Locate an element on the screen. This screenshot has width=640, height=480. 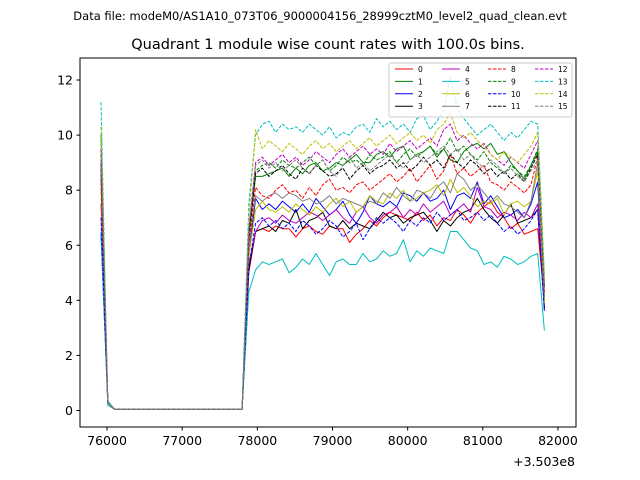
legend-label-13: 13 is located at coordinates (563, 81).